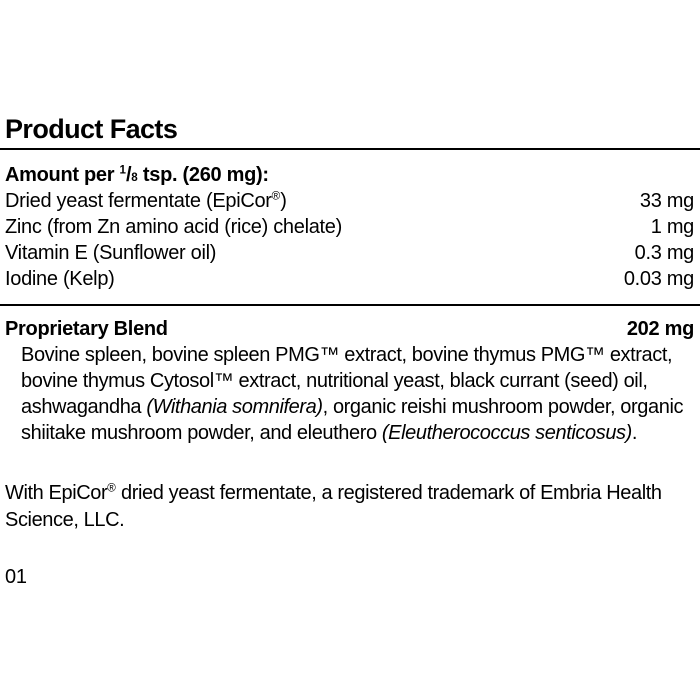 The image size is (700, 700). Describe the element at coordinates (111, 253) in the screenshot. I see `ingredient-name: Vitamin E (Sunflower oil)` at that location.